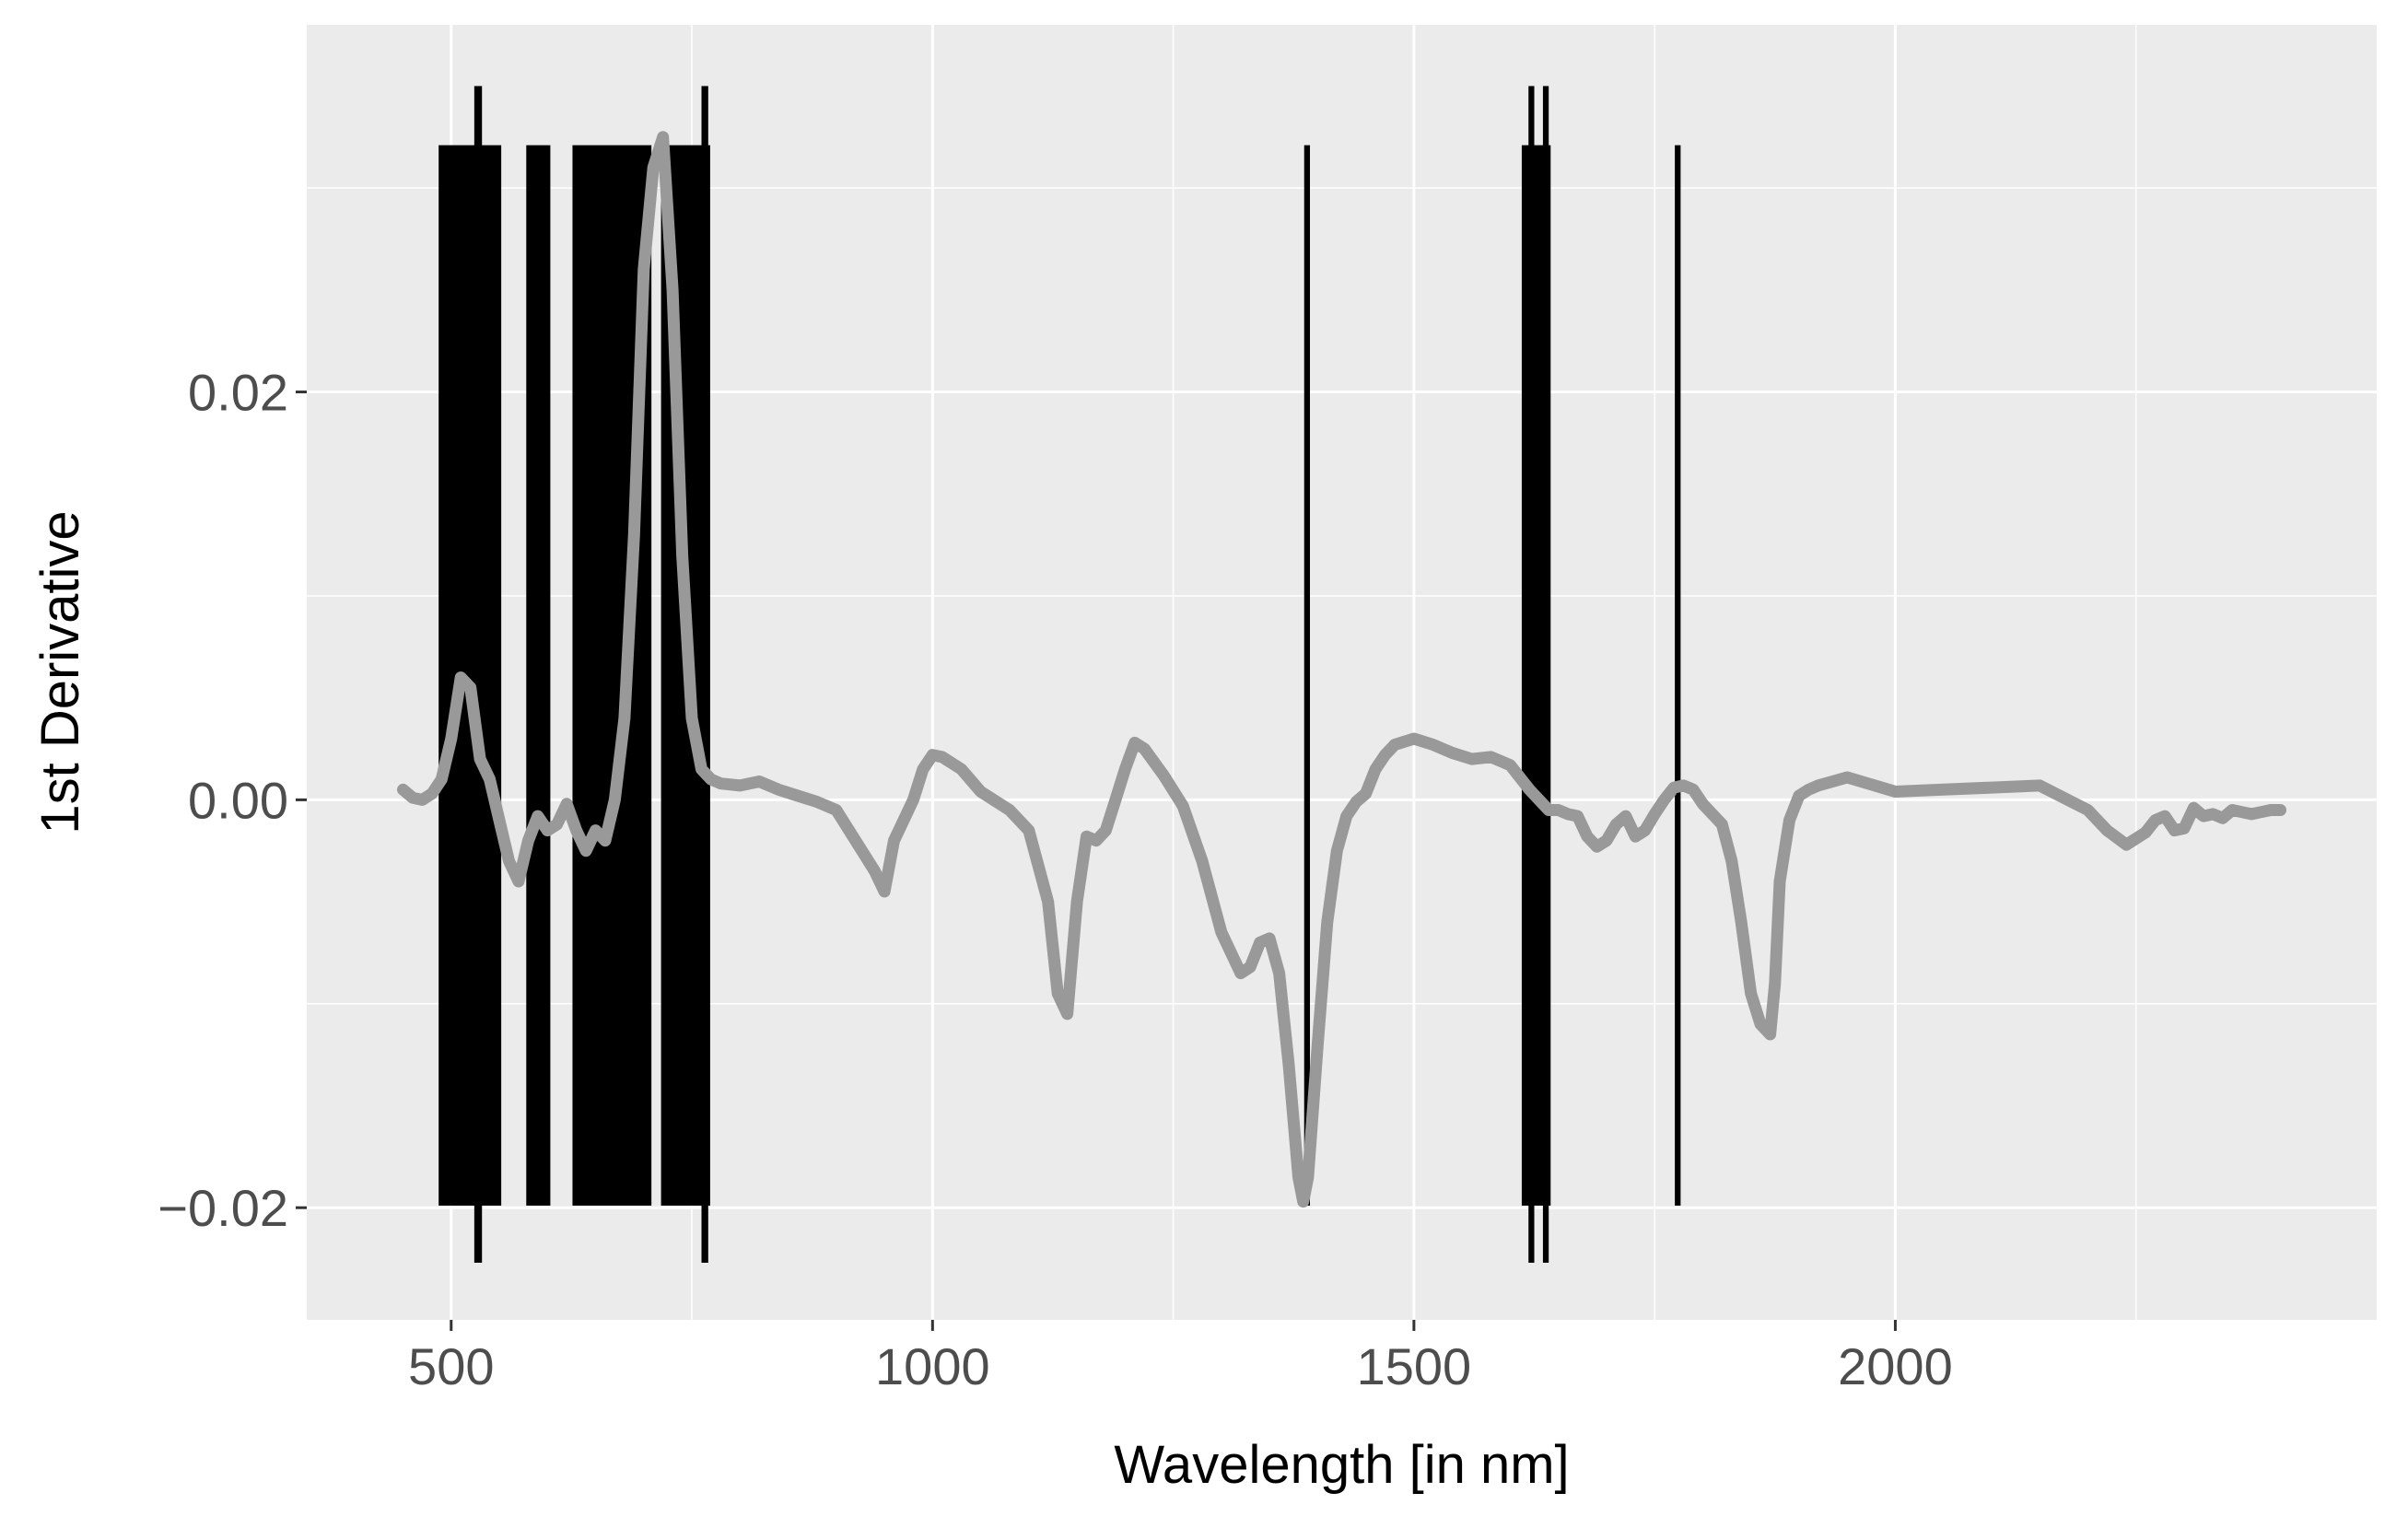 This screenshot has width=2408, height=1528. What do you see at coordinates (933, 1366) in the screenshot?
I see `x-tick-label: 1000` at bounding box center [933, 1366].